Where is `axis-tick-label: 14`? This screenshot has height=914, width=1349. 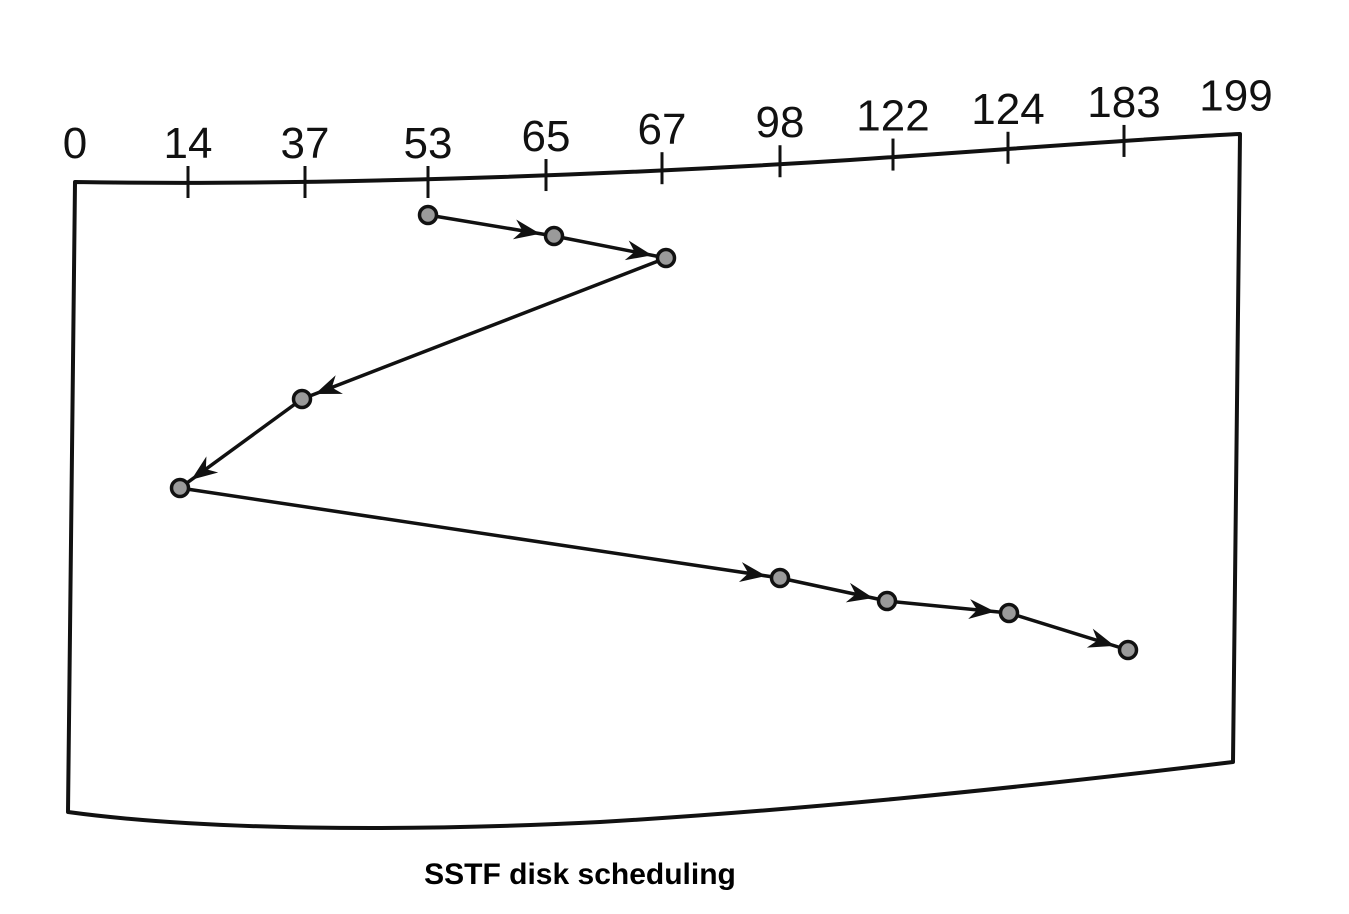
axis-tick-label: 14 is located at coordinates (188, 143).